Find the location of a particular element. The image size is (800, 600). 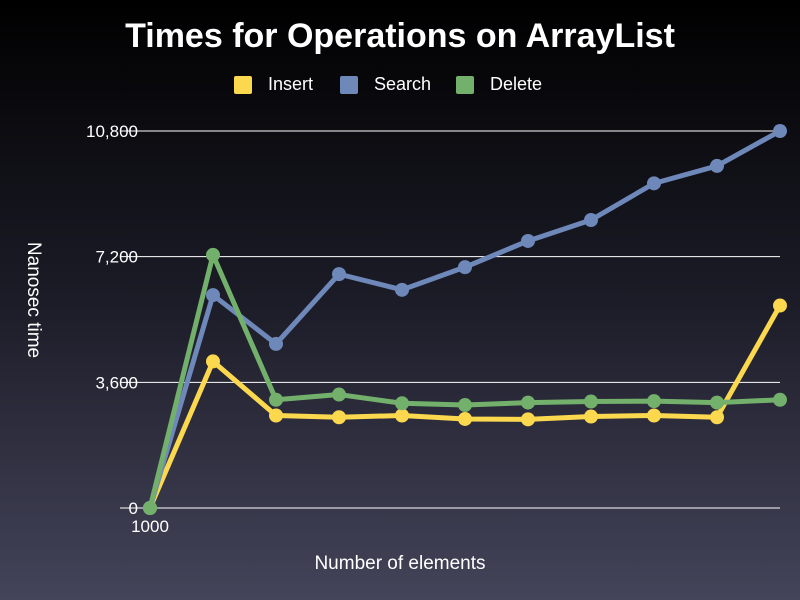

y-axis-ticks: 0 3,600 7,200 10,800 is located at coordinates (112, 320).